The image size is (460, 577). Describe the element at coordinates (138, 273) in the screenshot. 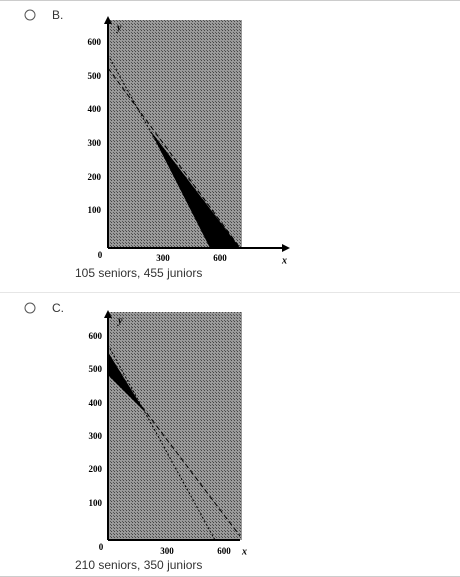

I see `option-caption: 105 seniors, 455 juniors` at that location.